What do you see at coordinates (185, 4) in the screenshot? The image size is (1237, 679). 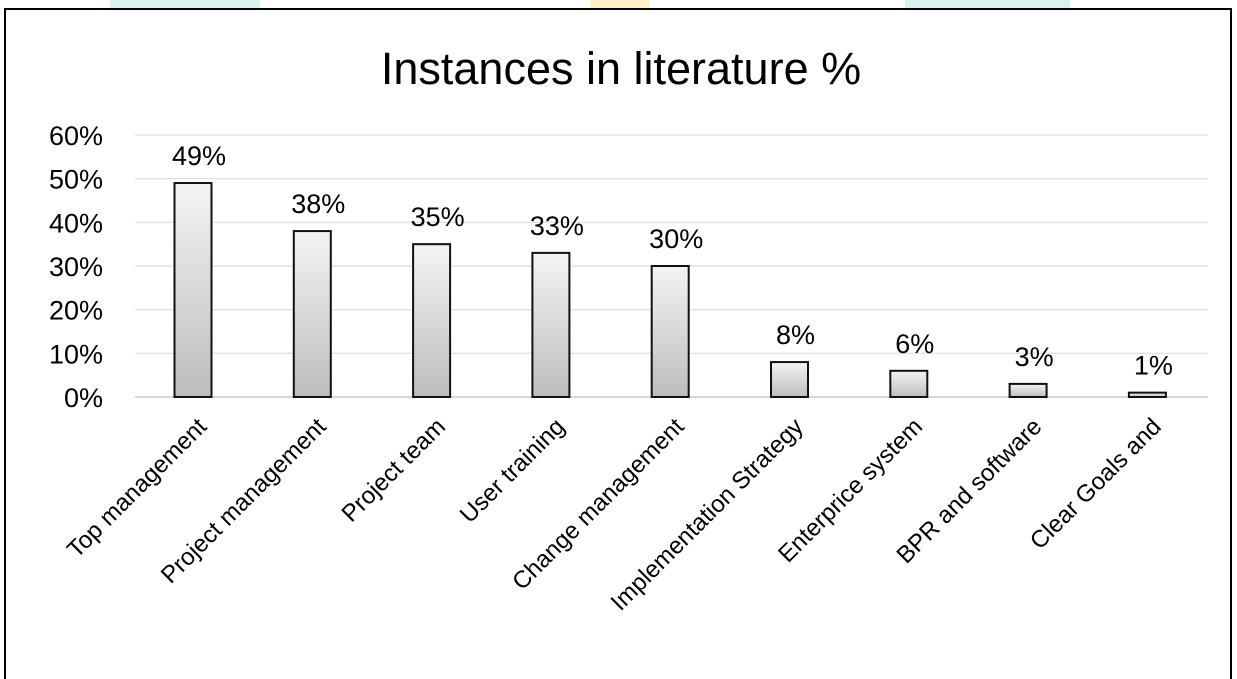 I see `top-strip-teal-left` at bounding box center [185, 4].